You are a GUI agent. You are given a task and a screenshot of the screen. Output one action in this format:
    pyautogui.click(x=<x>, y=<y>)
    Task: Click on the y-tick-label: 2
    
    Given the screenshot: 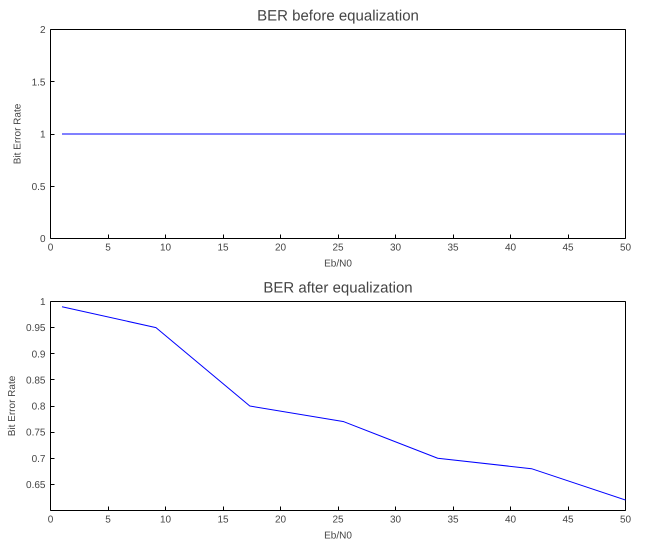 What is the action you would take?
    pyautogui.click(x=43, y=30)
    